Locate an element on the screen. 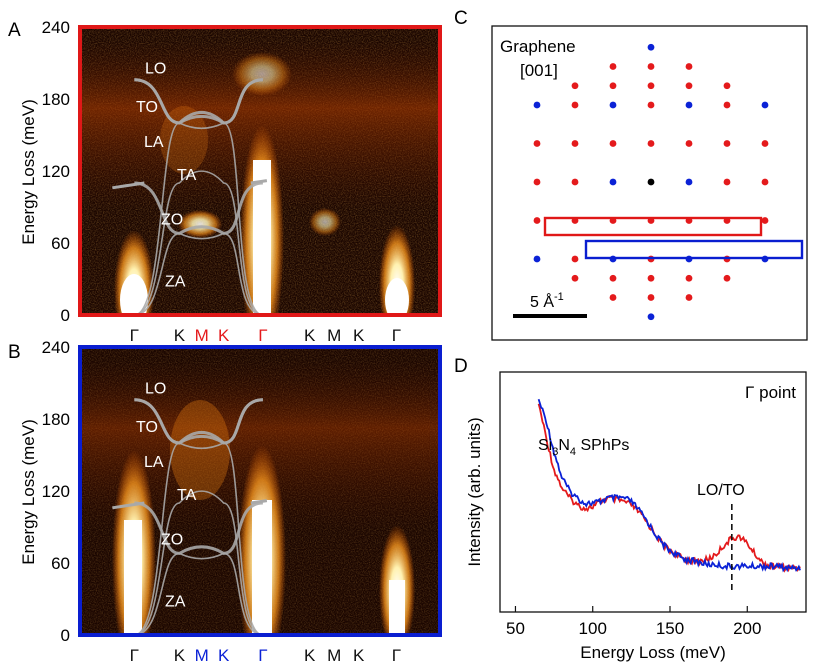  panel-c-title-line1: Graphene is located at coordinates (538, 46).